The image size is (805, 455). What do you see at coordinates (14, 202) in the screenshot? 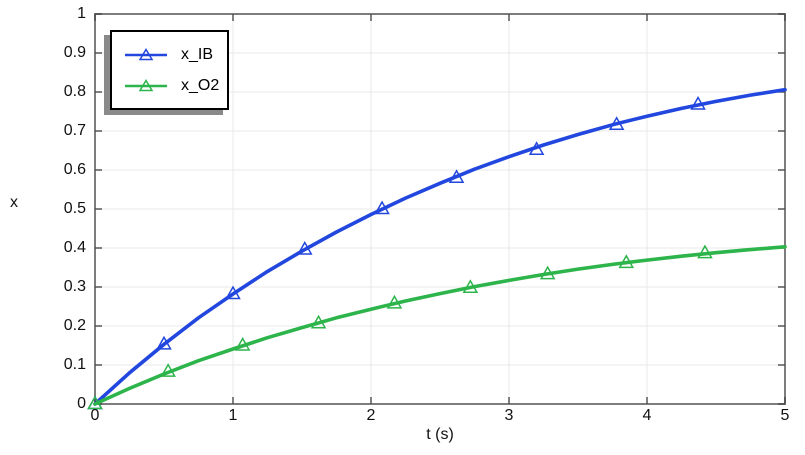
I see `y-axis-label: x` at bounding box center [14, 202].